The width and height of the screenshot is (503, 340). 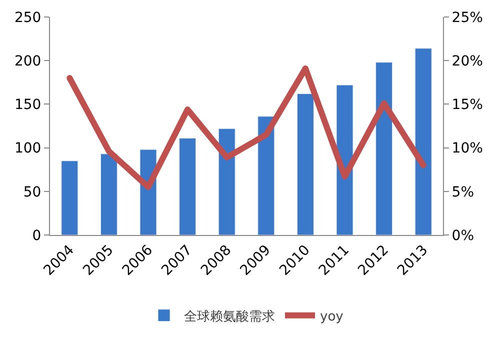 I want to click on y2-tick-label: 0%, so click(x=463, y=236).